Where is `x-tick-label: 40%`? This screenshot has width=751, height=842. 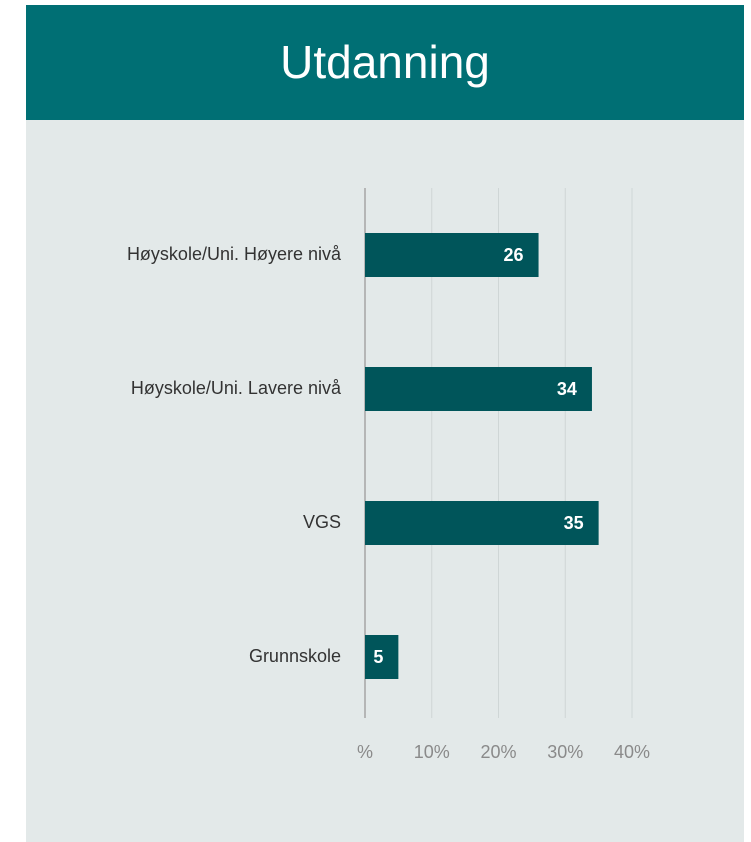 x-tick-label: 40% is located at coordinates (632, 752).